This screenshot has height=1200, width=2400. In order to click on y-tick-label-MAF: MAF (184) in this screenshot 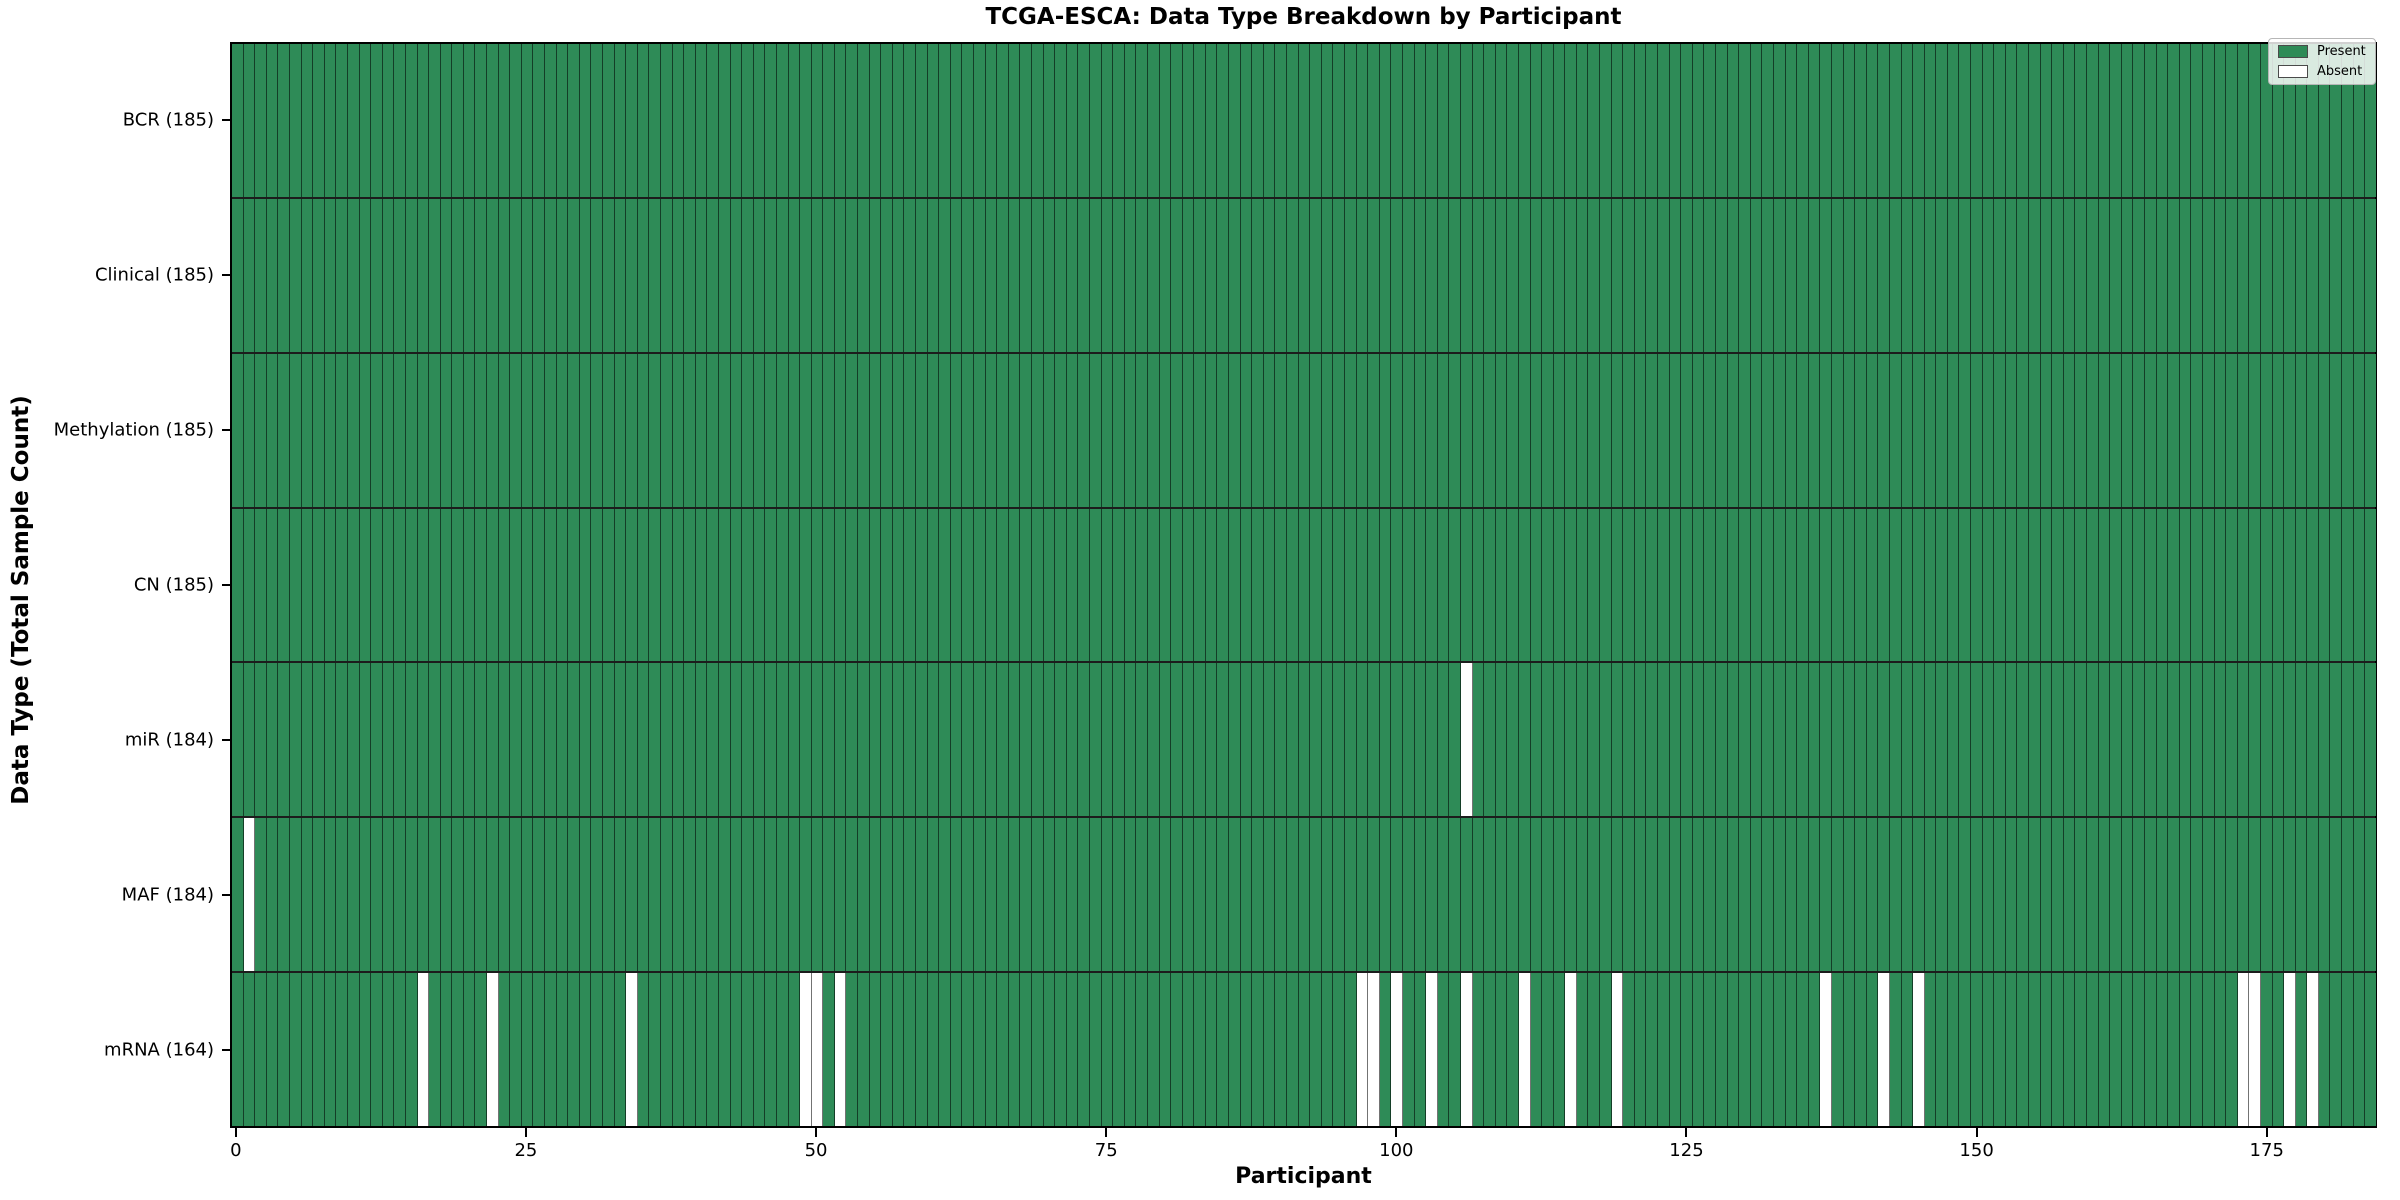, I will do `click(167, 895)`.